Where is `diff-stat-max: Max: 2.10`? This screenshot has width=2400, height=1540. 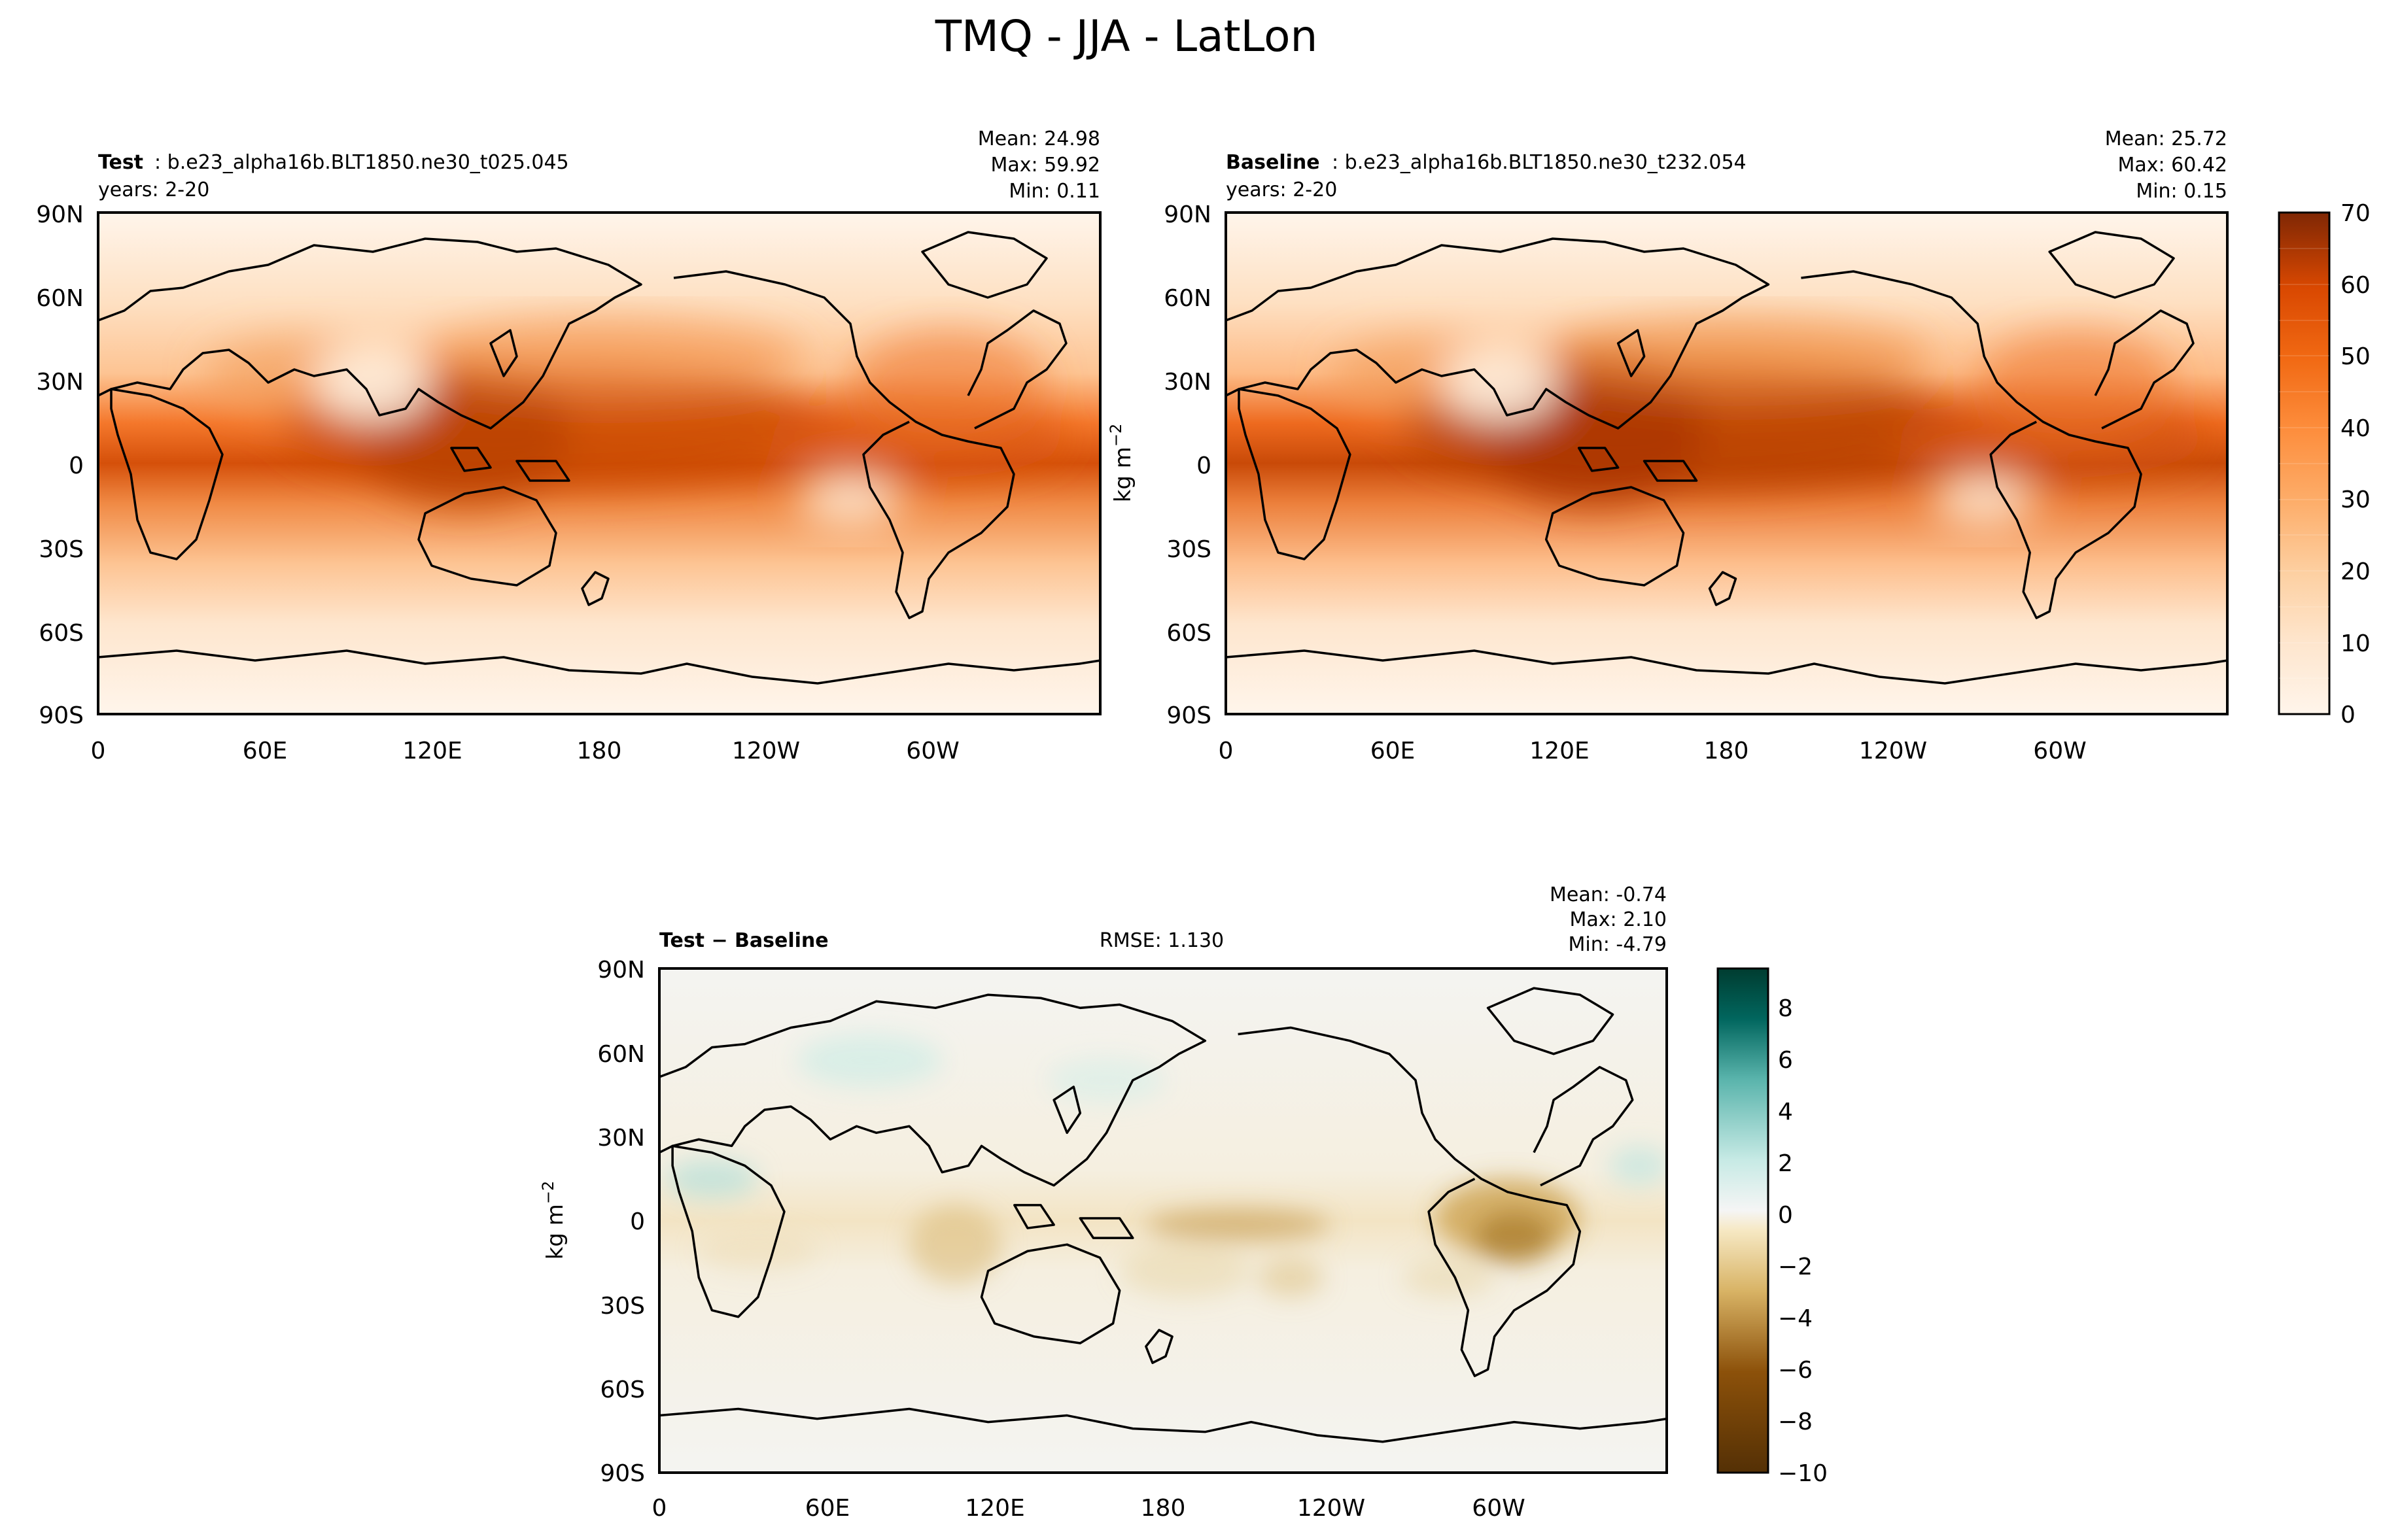 diff-stat-max: Max: 2.10 is located at coordinates (1618, 919).